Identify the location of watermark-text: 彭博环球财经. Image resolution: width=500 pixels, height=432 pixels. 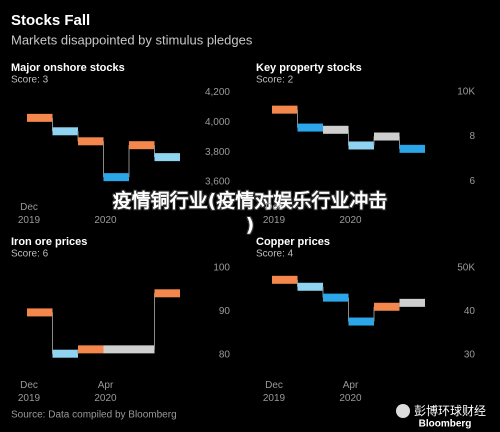
(449, 411).